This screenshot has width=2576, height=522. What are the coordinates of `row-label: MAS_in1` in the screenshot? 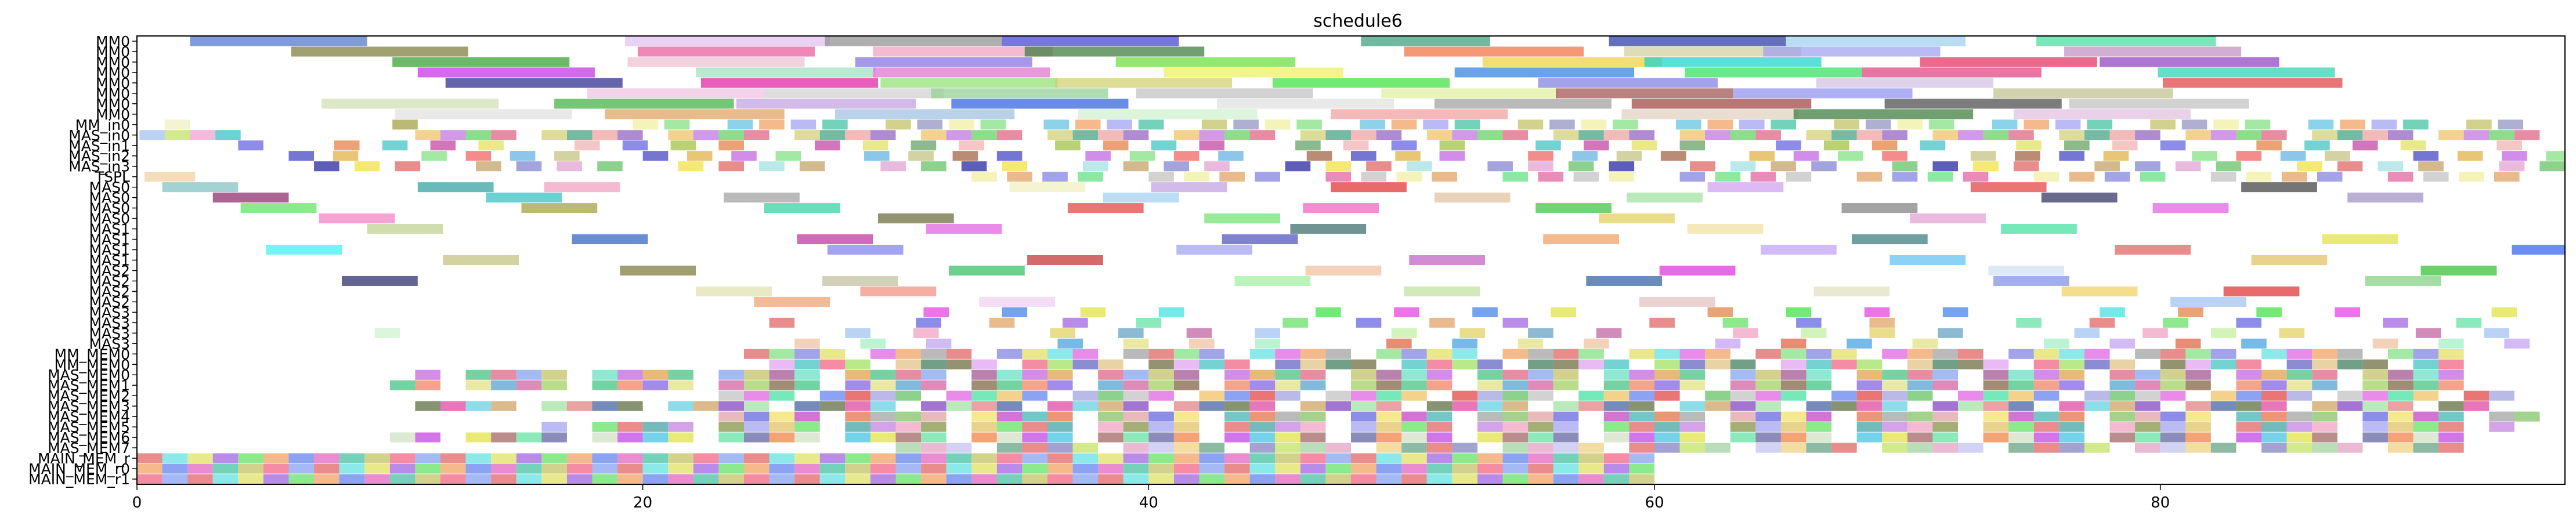 It's located at (99, 145).